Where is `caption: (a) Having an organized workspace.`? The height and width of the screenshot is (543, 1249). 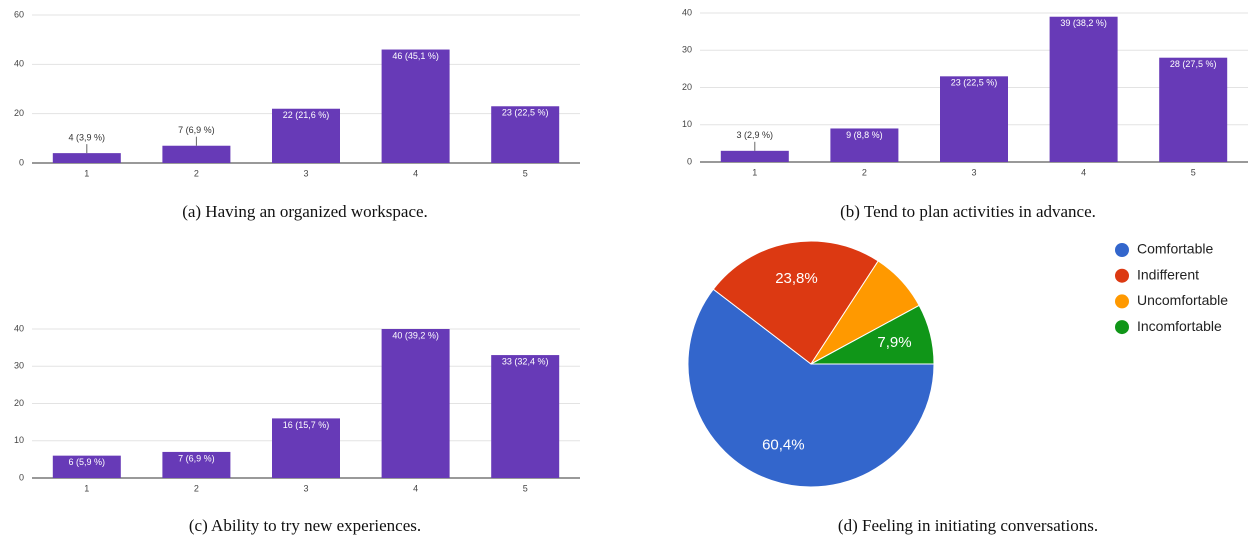
caption: (a) Having an organized workspace. is located at coordinates (305, 211).